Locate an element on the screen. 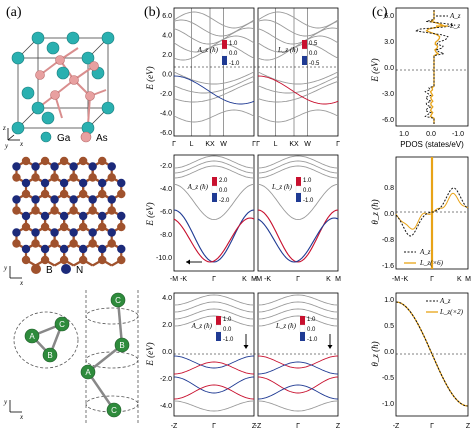 This screenshot has width=474, height=435. theta-2d-xtick: Γ is located at coordinates (432, 279).